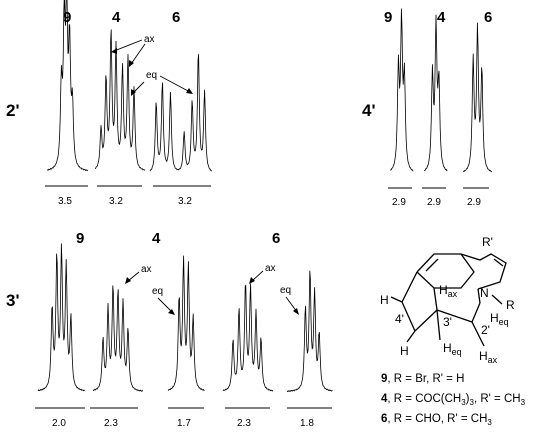 The width and height of the screenshot is (550, 436). What do you see at coordinates (186, 323) in the screenshot?
I see `spectrum-3prime-4b` at bounding box center [186, 323].